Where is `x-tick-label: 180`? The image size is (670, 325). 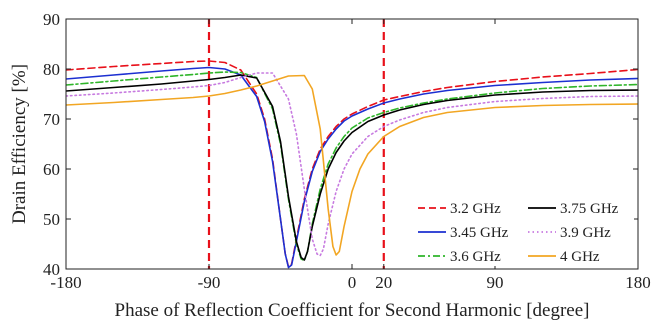
x-tick-label: 180 is located at coordinates (638, 282).